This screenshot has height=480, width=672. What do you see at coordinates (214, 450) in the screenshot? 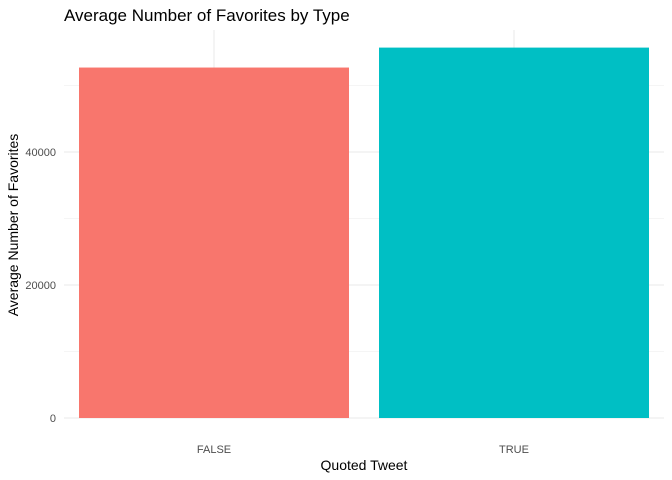
I see `x-tick-label: FALSE` at bounding box center [214, 450].